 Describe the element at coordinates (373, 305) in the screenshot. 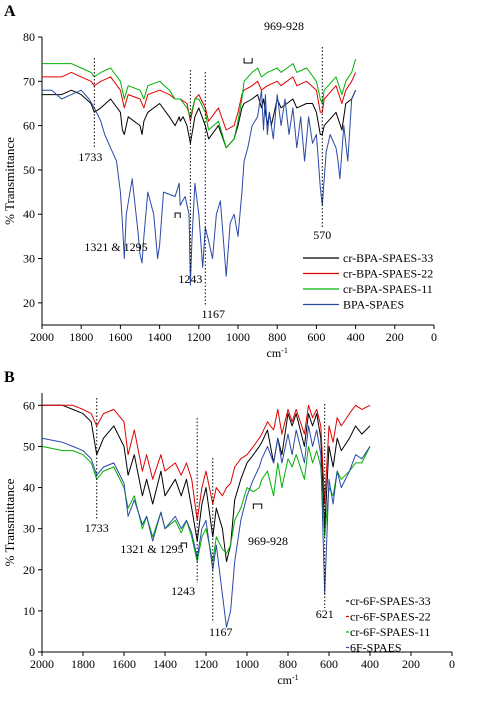

I see `legend-entry: BPA-SPAES` at that location.